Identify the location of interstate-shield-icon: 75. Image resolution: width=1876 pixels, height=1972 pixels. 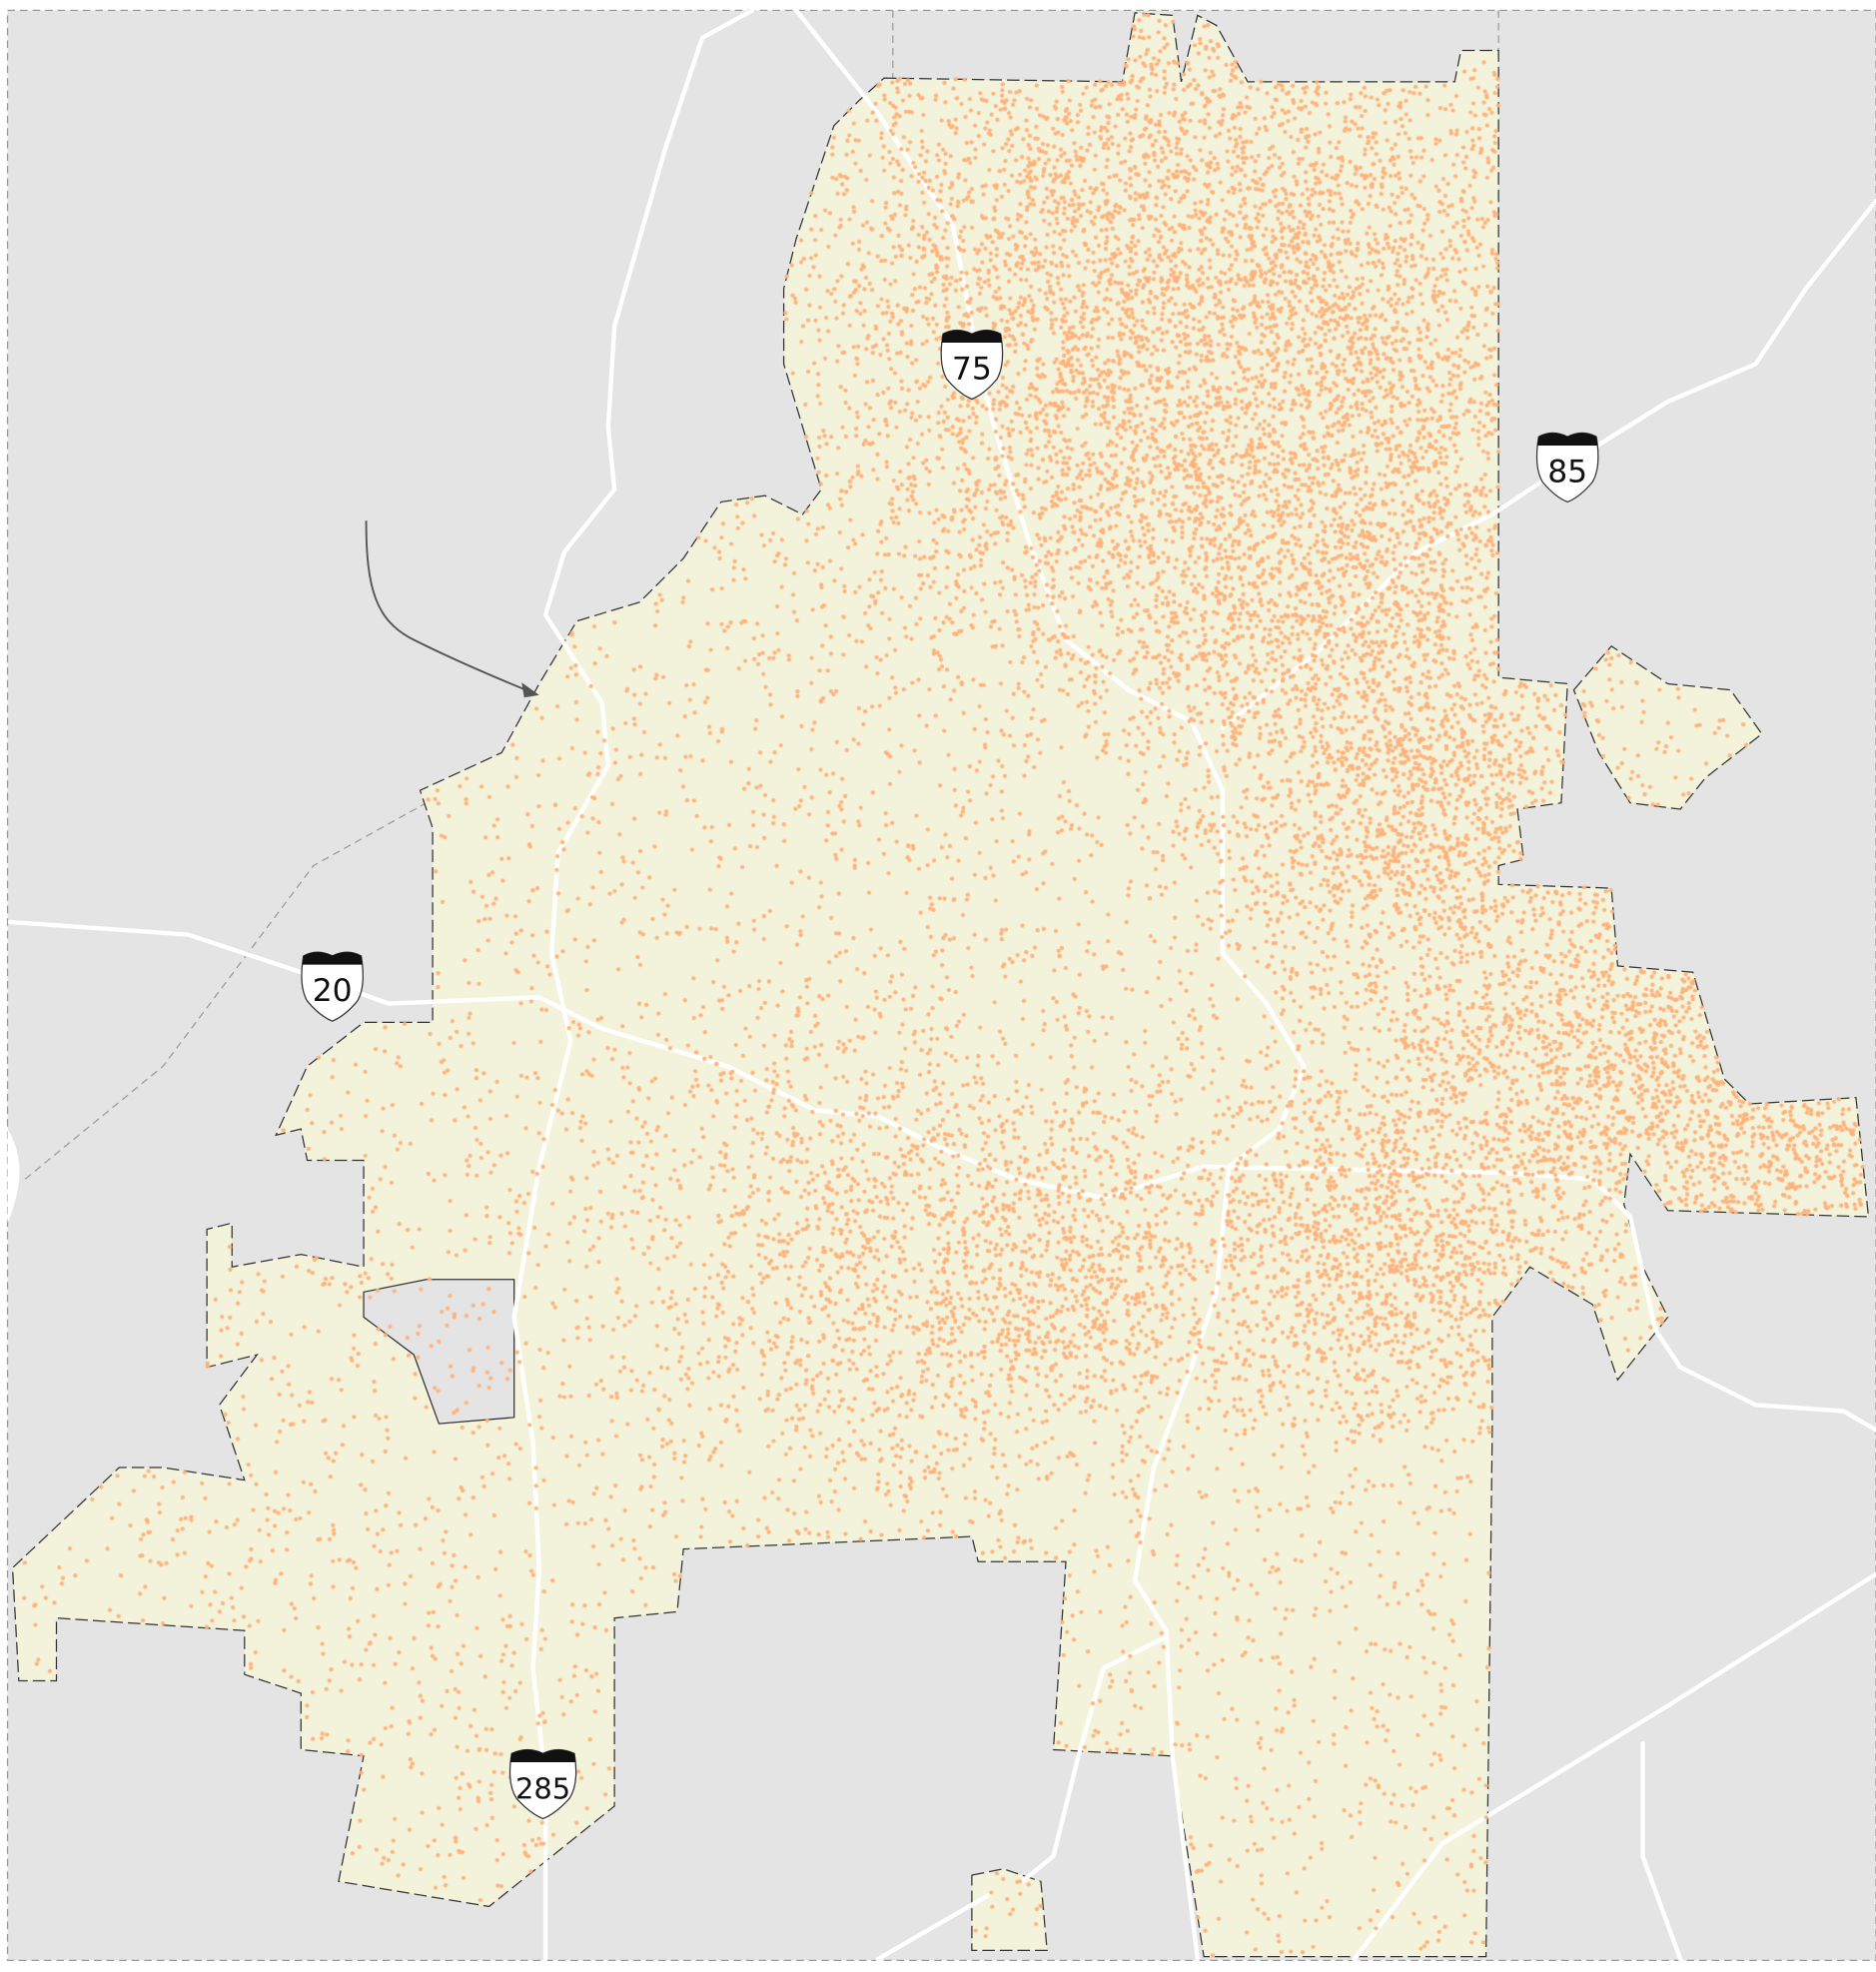
(972, 365).